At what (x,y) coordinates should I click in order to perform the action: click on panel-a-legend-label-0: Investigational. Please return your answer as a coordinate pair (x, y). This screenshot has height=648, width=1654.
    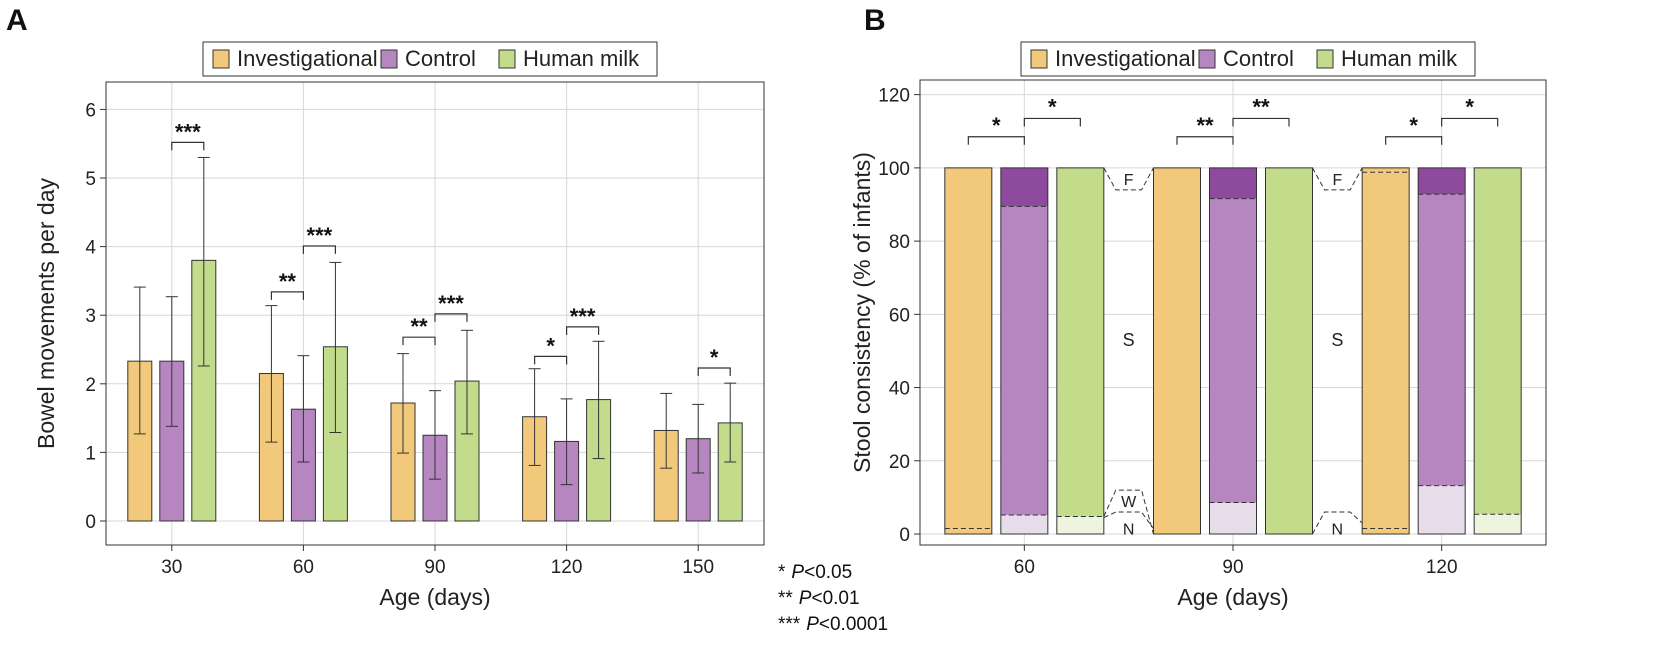
    Looking at the image, I should click on (307, 58).